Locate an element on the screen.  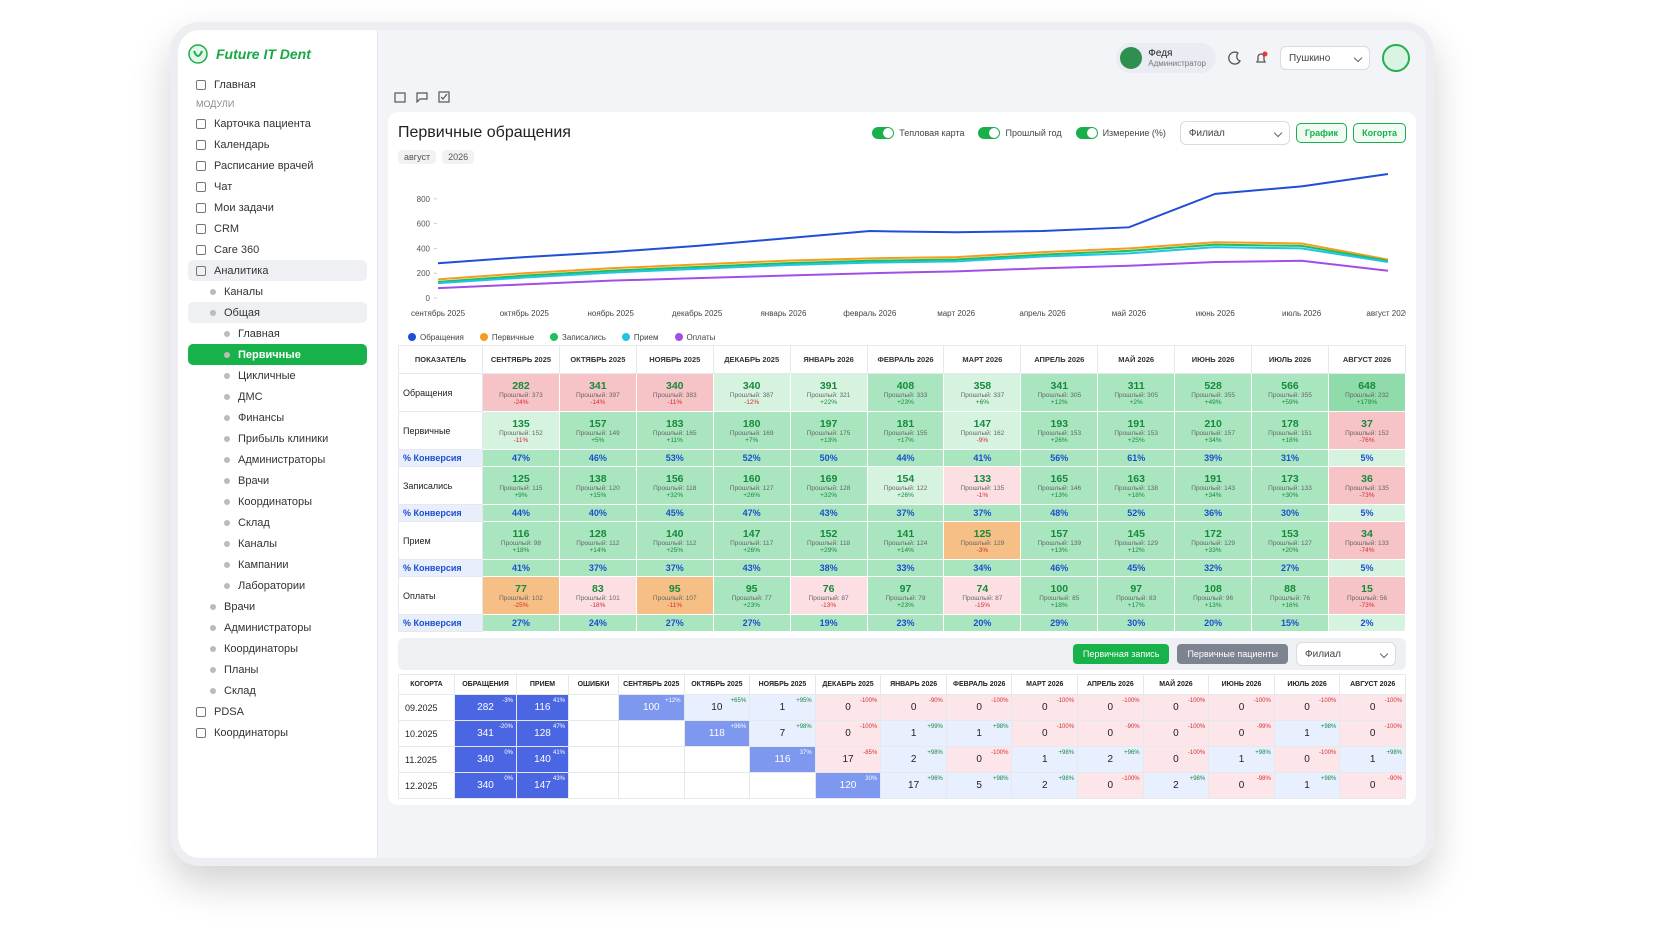
heat-cell: 33% is located at coordinates (905, 568).